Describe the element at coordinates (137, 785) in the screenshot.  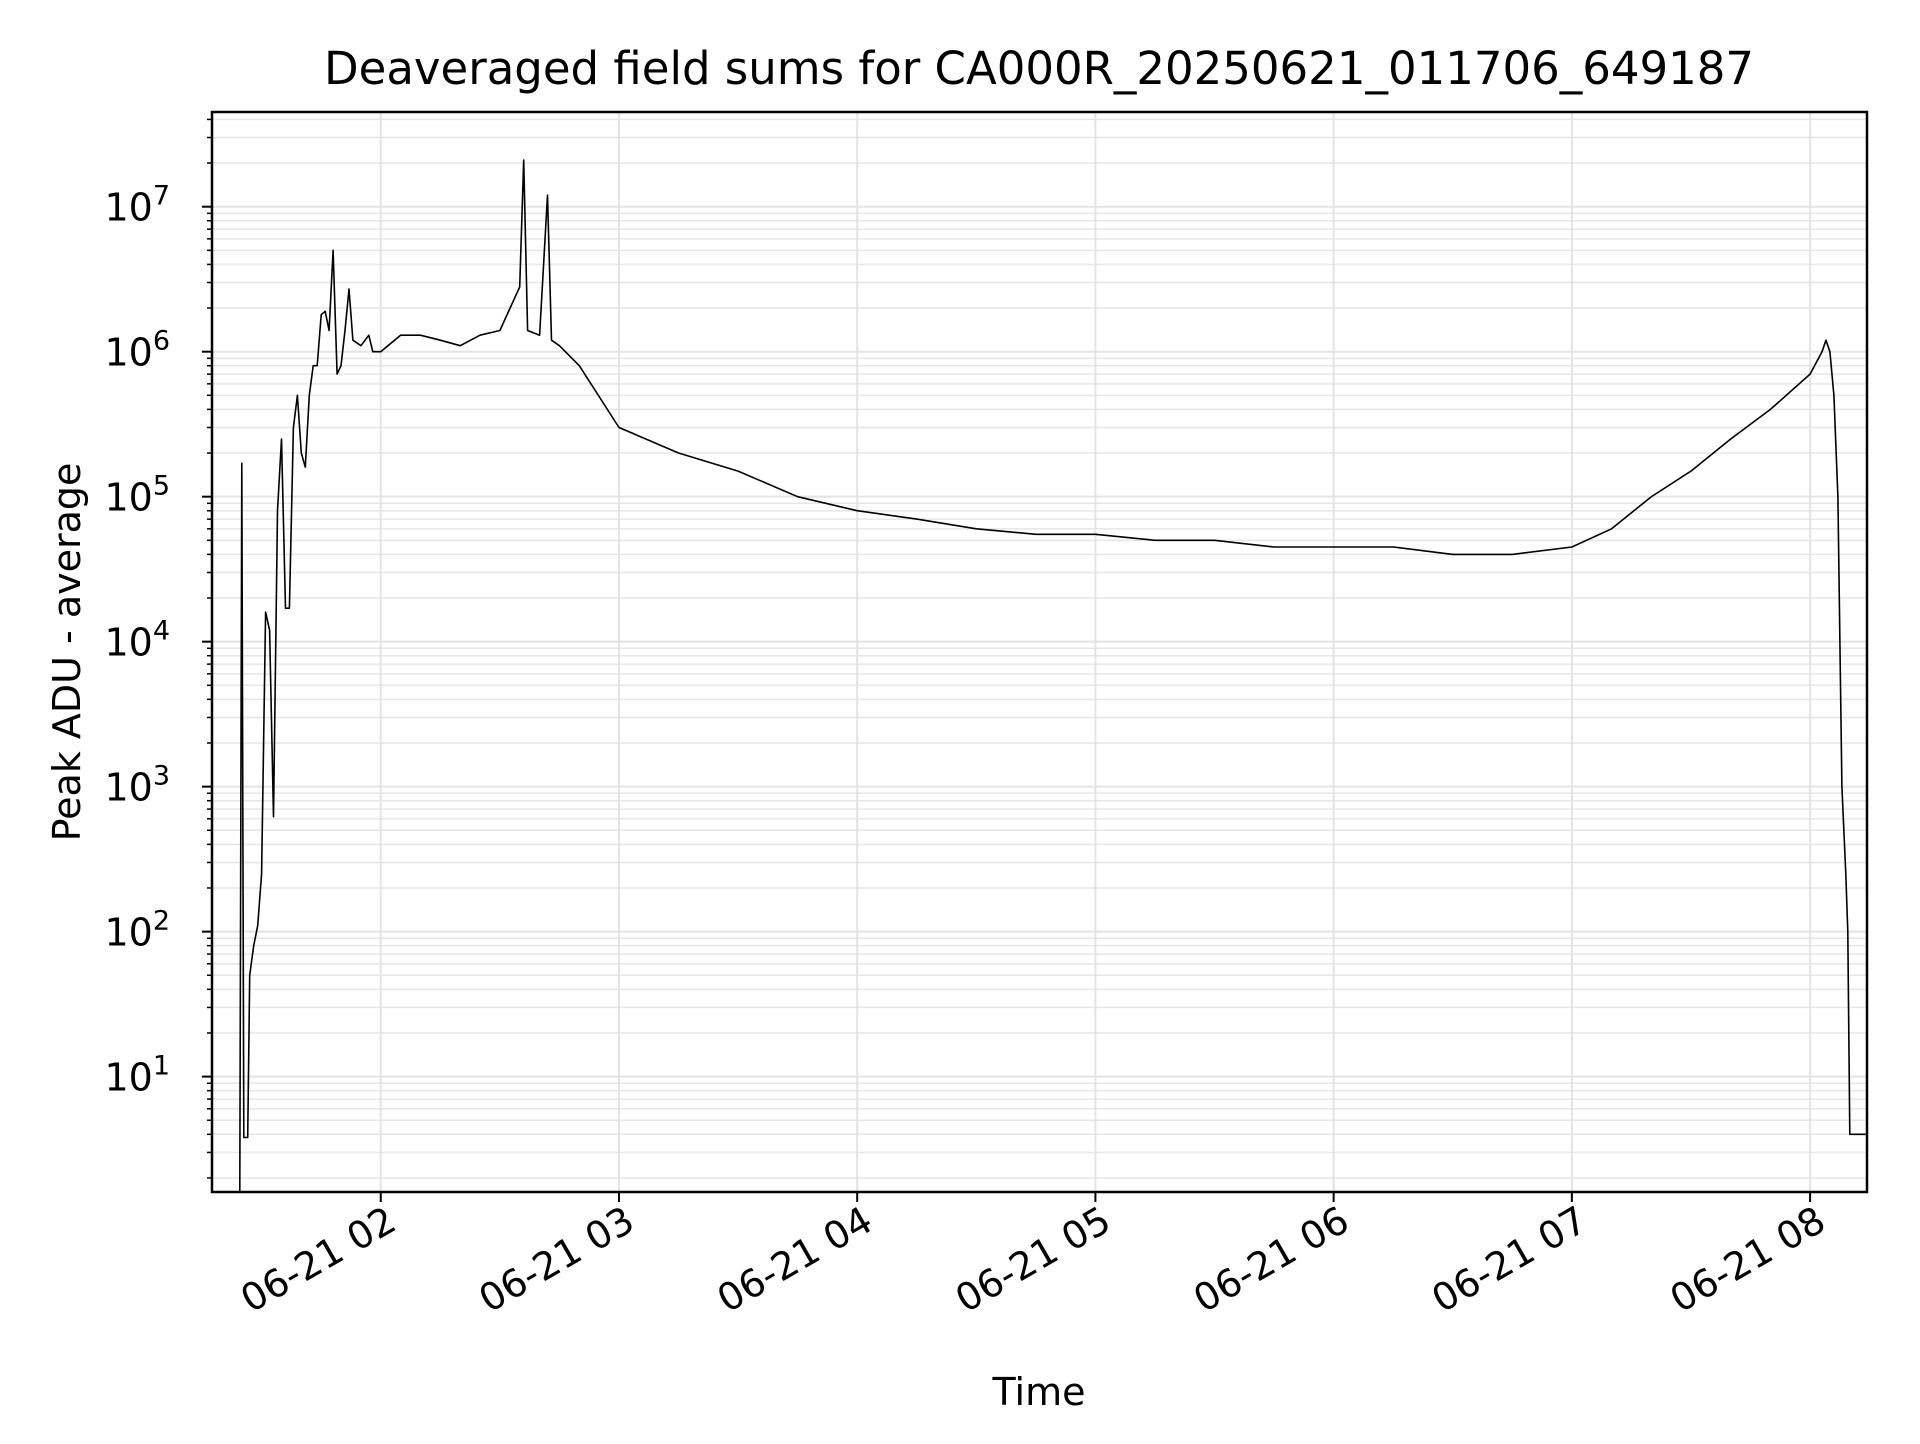
I see `y-tick-label: 103` at that location.